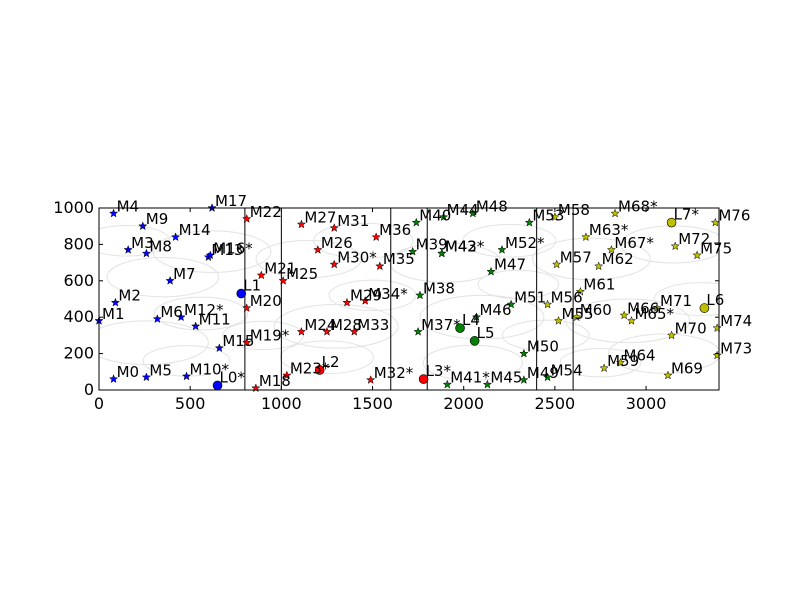  What do you see at coordinates (372, 403) in the screenshot?
I see `x-tick-label: 1500` at bounding box center [372, 403].